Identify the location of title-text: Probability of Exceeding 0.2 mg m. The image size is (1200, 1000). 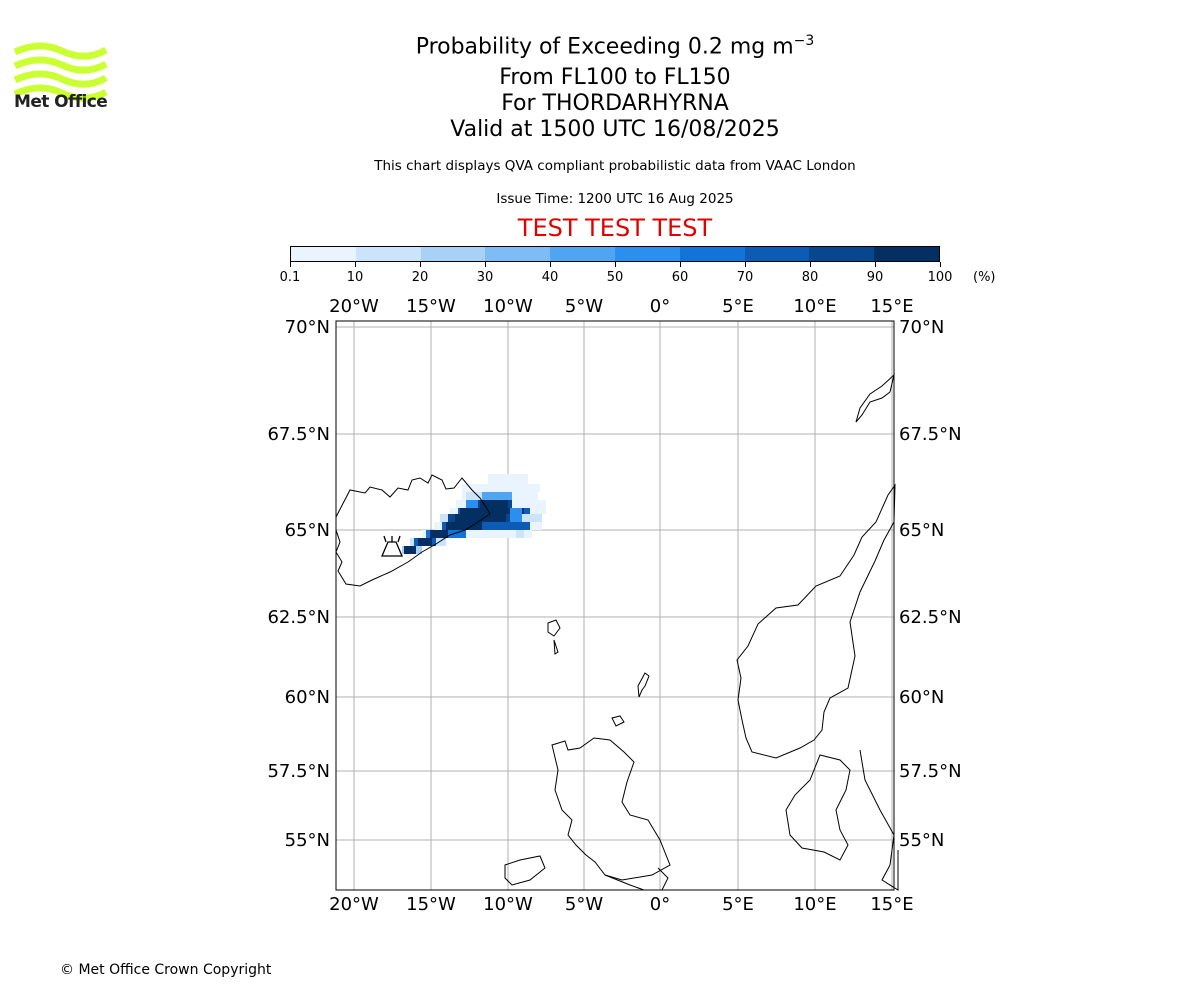
(604, 47).